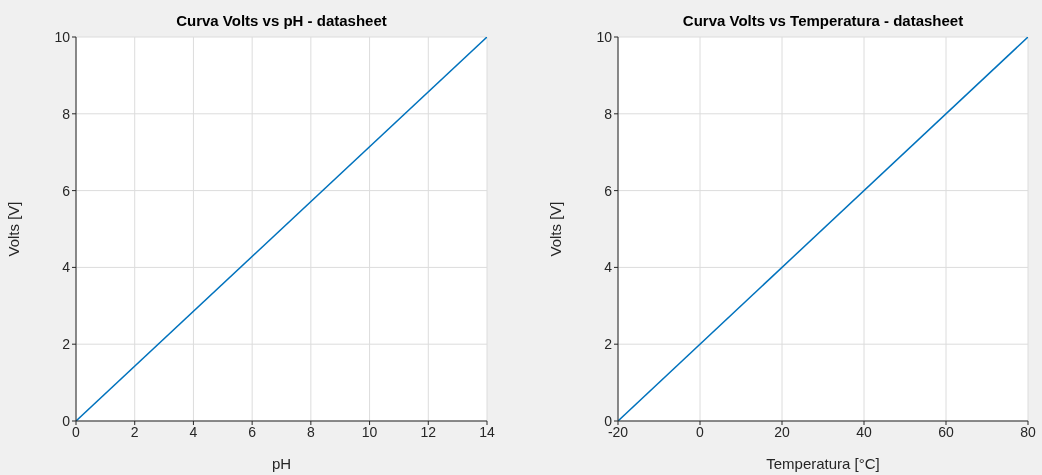  Describe the element at coordinates (782, 431) in the screenshot. I see `x-tick-label: 20` at that location.